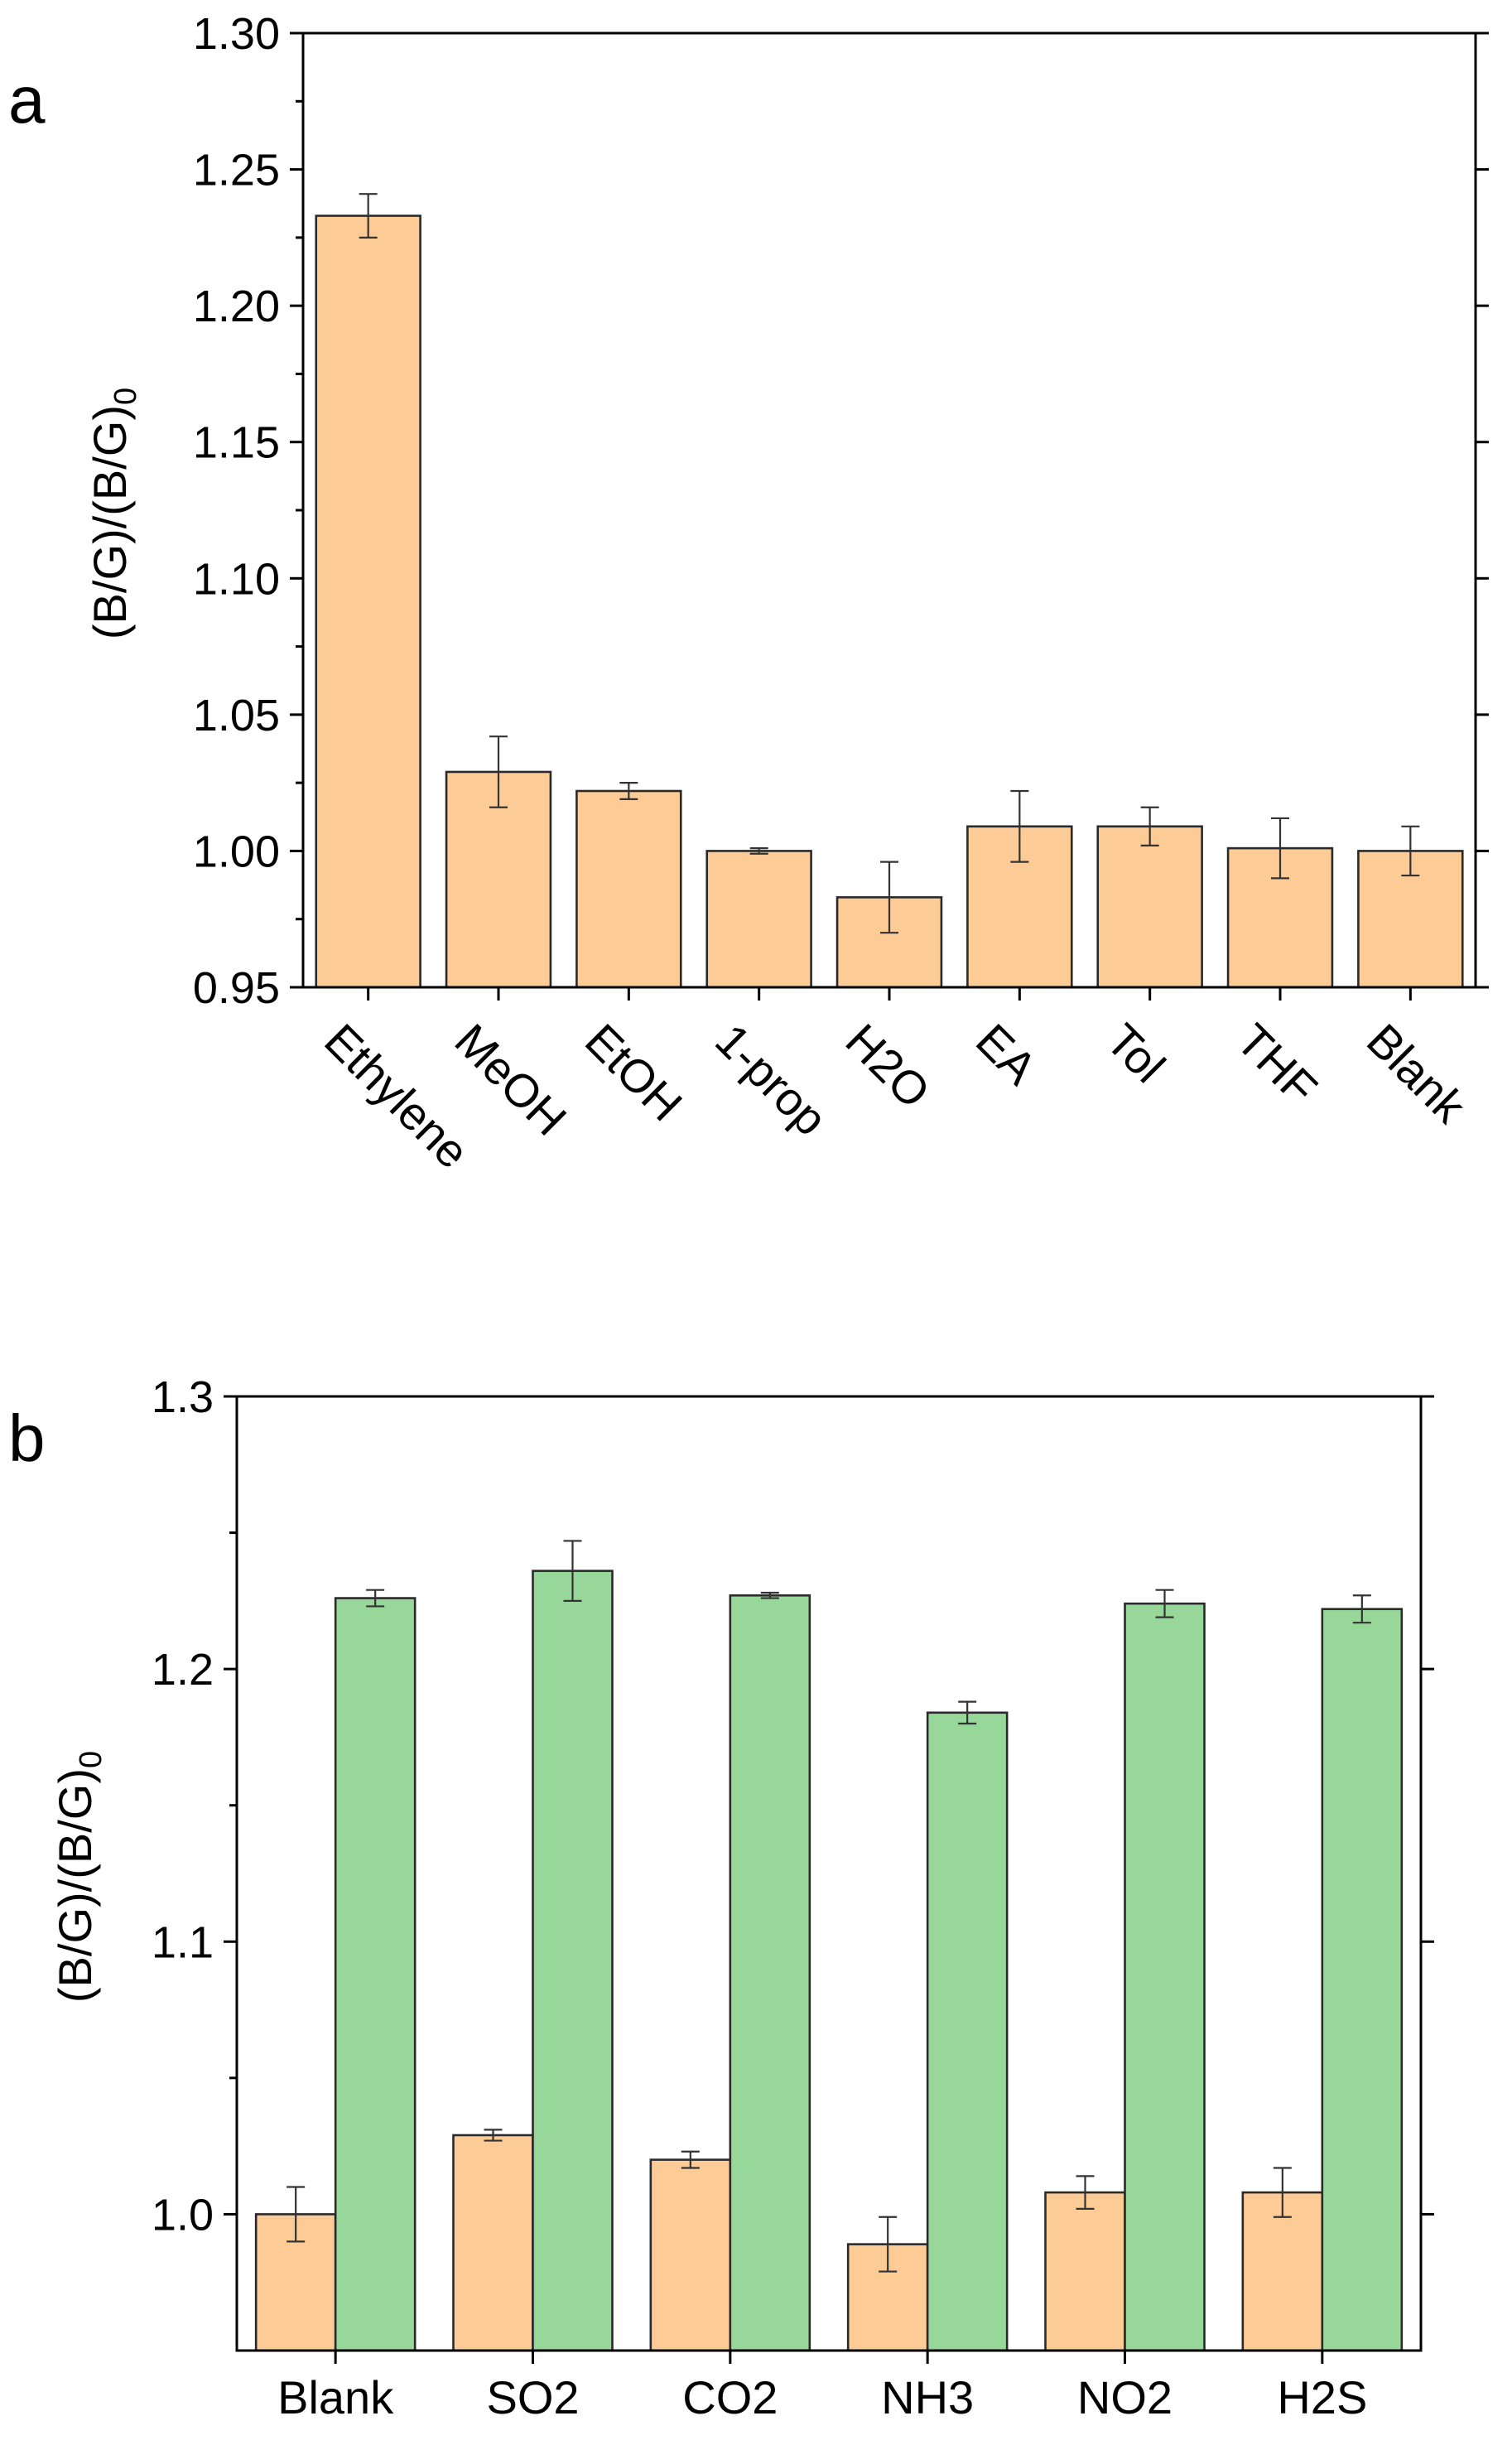 The width and height of the screenshot is (1512, 2440). I want to click on x-tick-label-a: H2O, so click(888, 1066).